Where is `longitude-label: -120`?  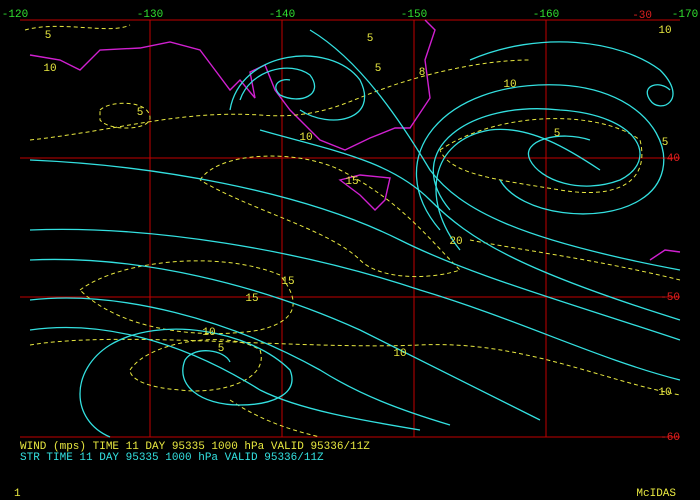 longitude-label: -120 is located at coordinates (15, 15).